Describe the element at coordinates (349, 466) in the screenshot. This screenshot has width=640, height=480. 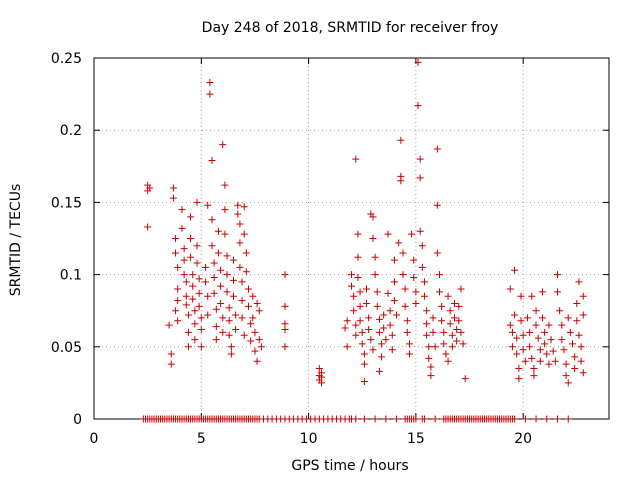
I see `x-axis-label: GPS time / hours` at that location.